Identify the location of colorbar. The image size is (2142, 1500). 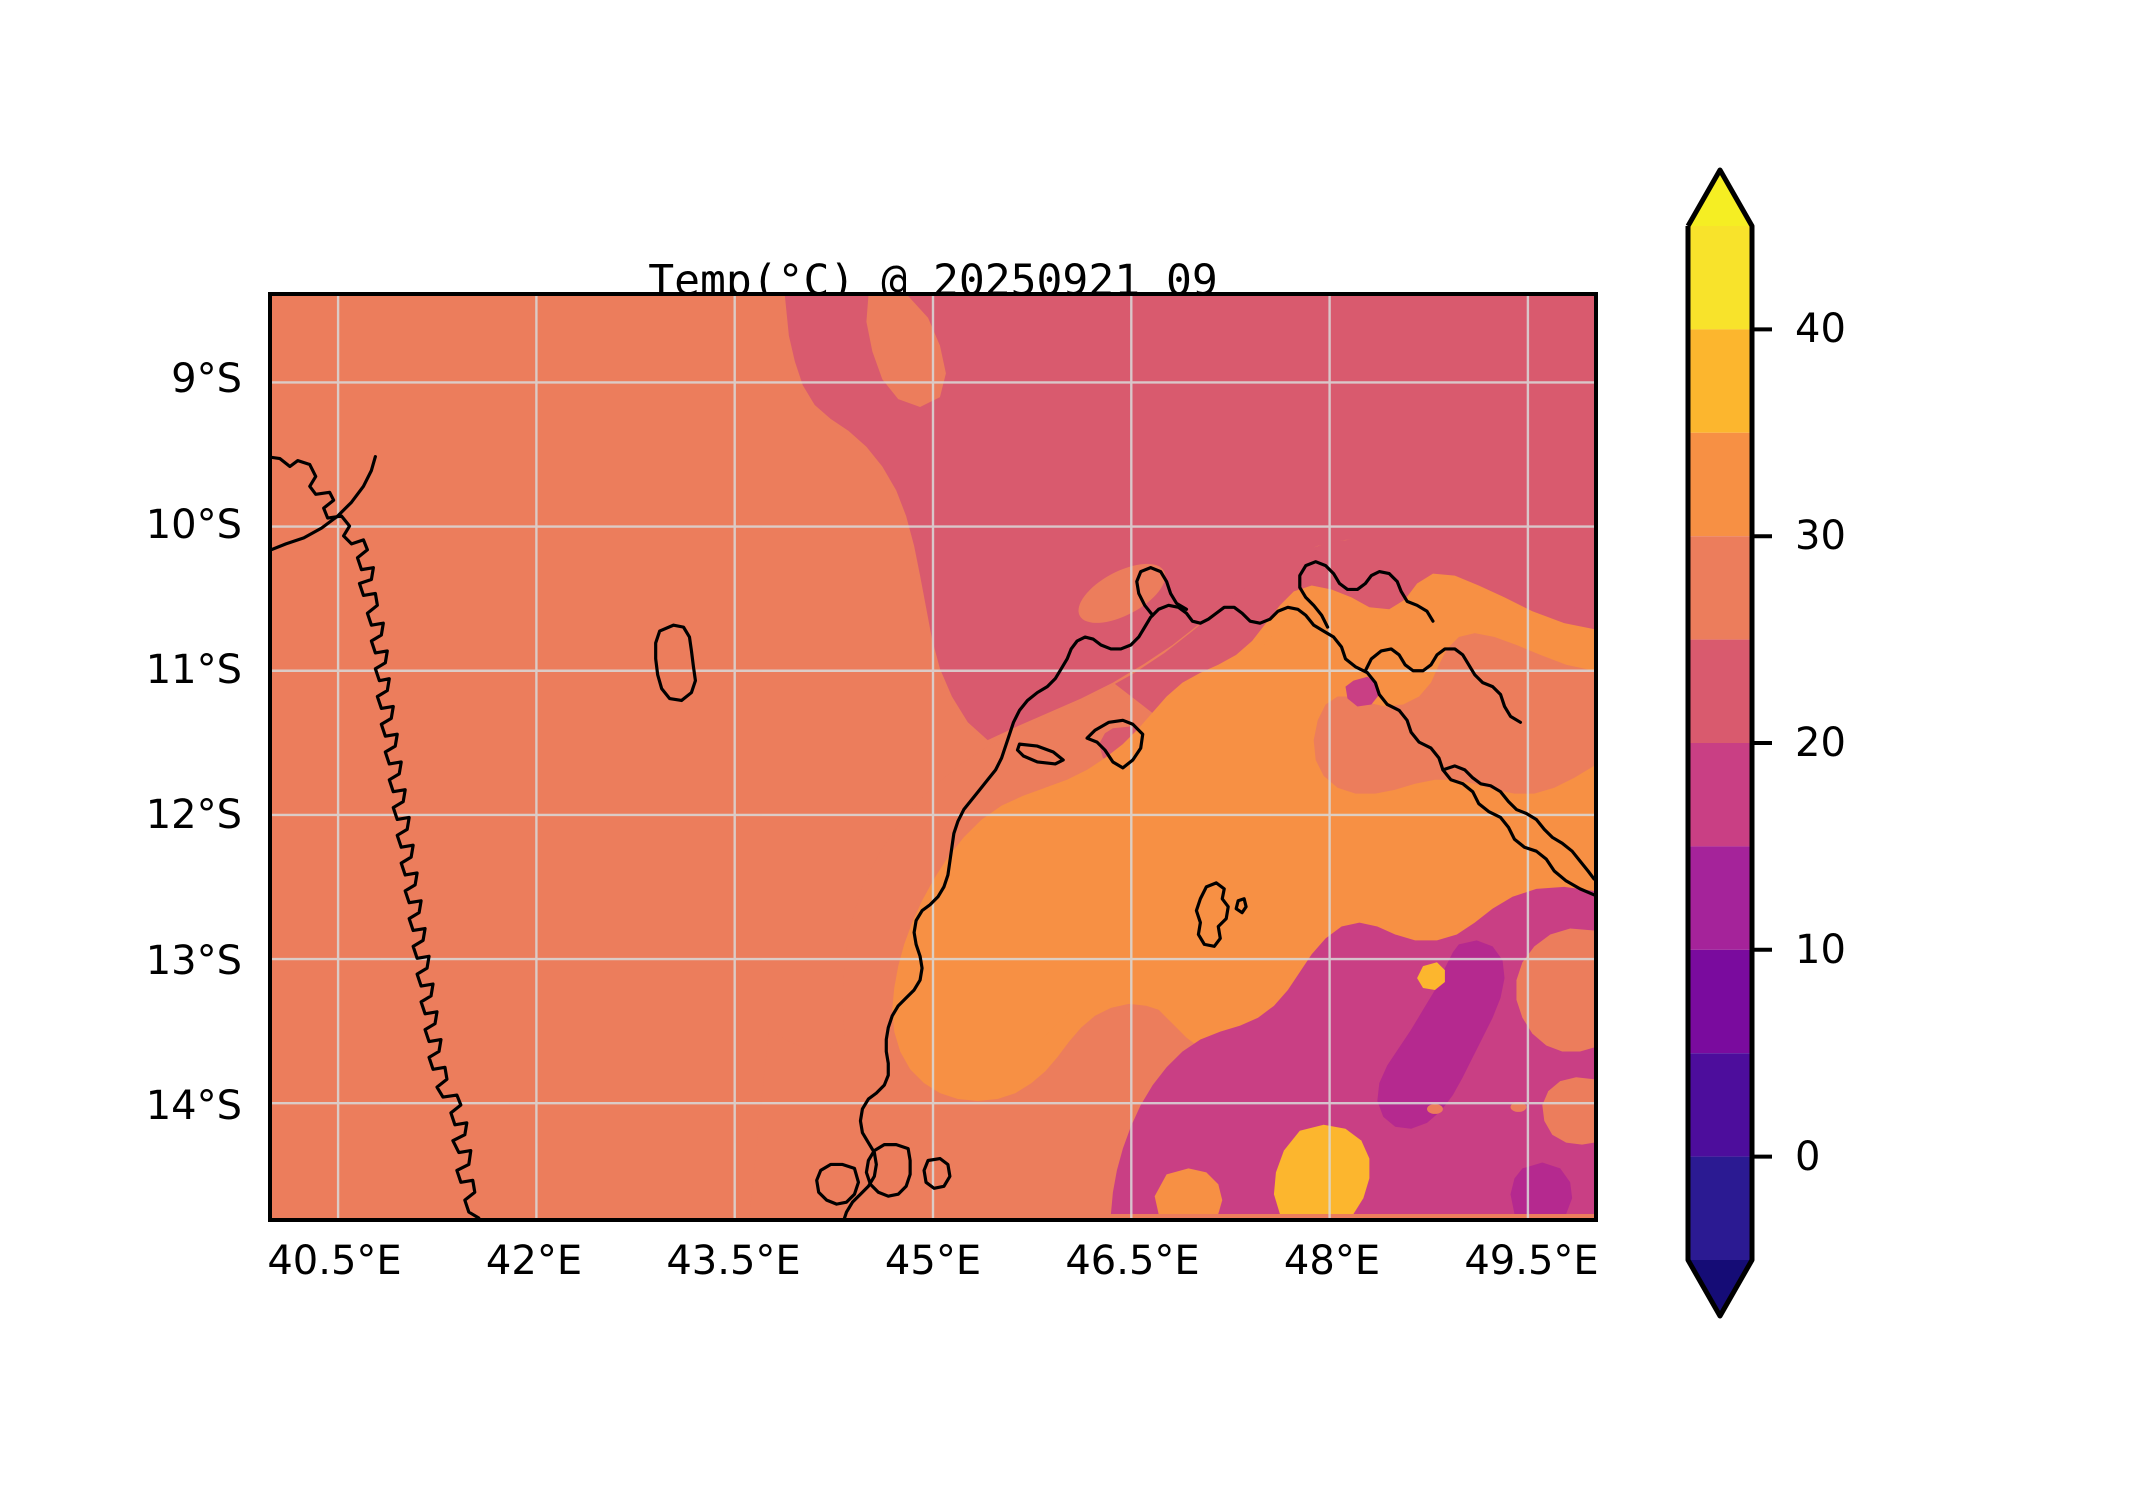
(1728, 743).